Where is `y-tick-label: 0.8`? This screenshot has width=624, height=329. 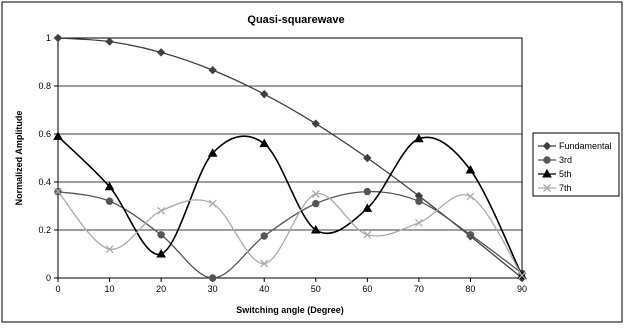 y-tick-label: 0.8 is located at coordinates (44, 86).